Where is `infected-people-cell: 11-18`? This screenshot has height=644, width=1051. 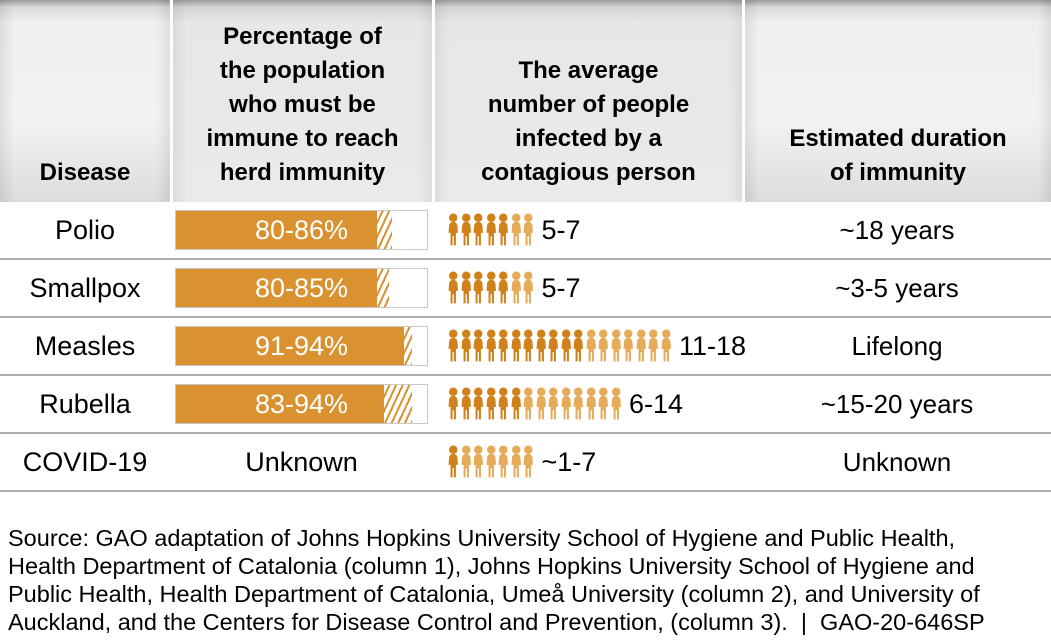 infected-people-cell: 11-18 is located at coordinates (596, 346).